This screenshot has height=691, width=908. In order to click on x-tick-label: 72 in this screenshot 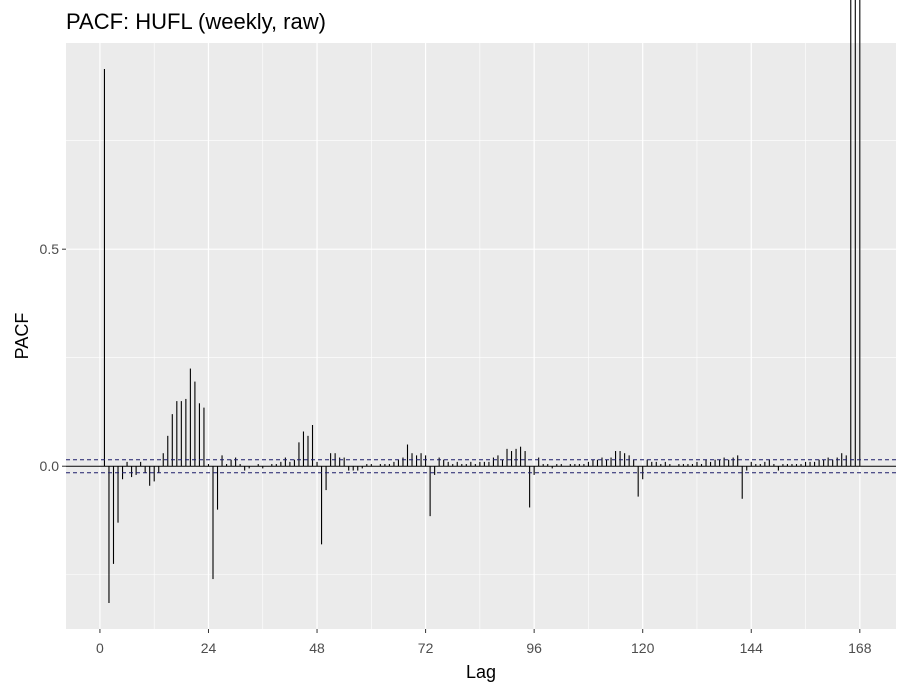, I will do `click(426, 648)`.